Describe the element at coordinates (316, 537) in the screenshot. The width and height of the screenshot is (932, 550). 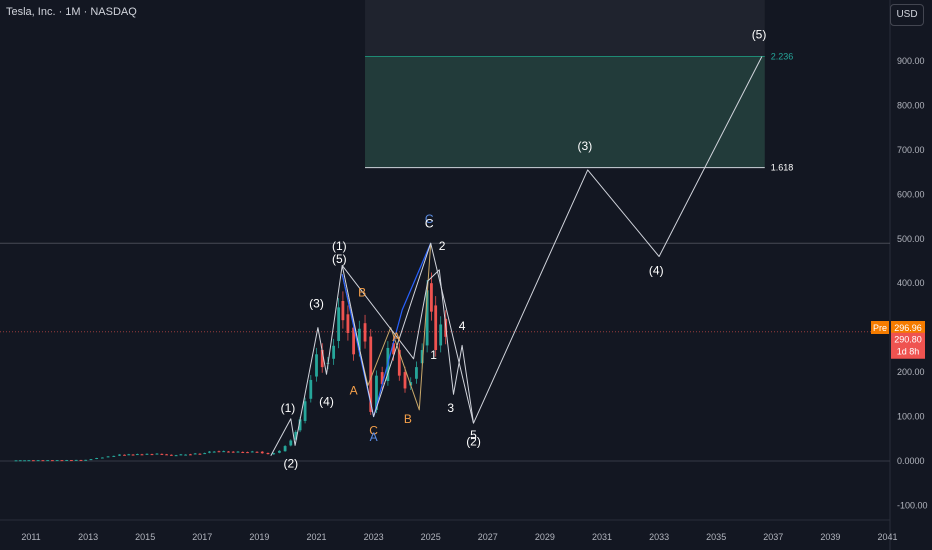
I see `x-tick-label: 2021` at that location.